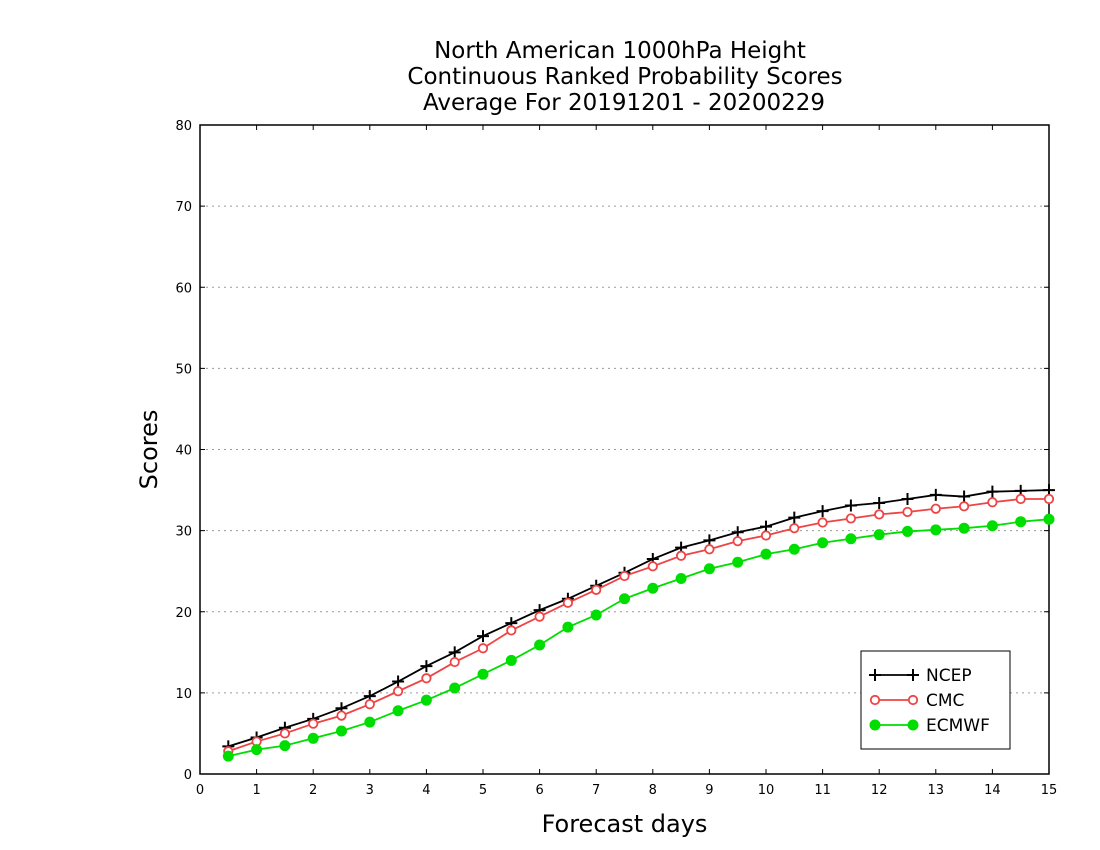  What do you see at coordinates (766, 790) in the screenshot?
I see `x-tick-label: 10` at bounding box center [766, 790].